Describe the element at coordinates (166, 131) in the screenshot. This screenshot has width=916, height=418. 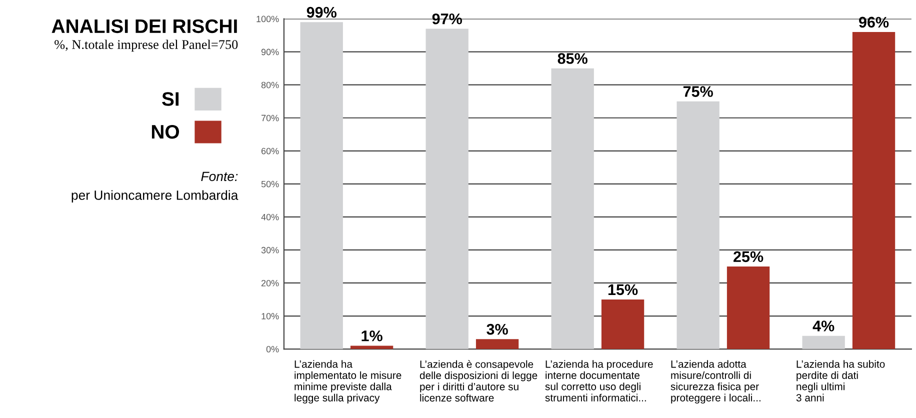
I see `legend-label: NO` at that location.